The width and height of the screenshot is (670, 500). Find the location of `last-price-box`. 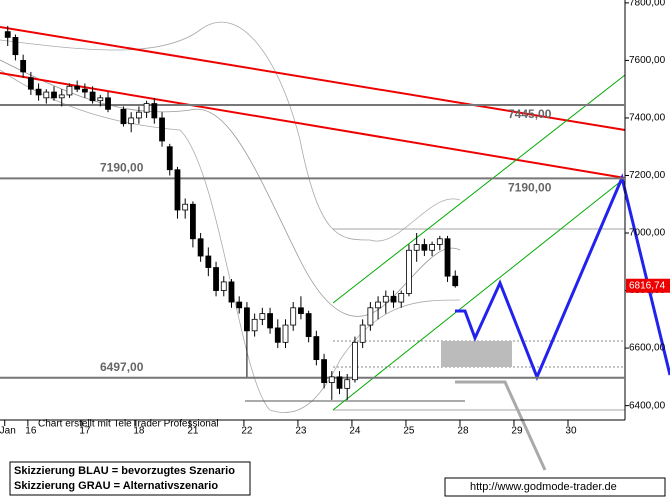

last-price-box is located at coordinates (648, 285).